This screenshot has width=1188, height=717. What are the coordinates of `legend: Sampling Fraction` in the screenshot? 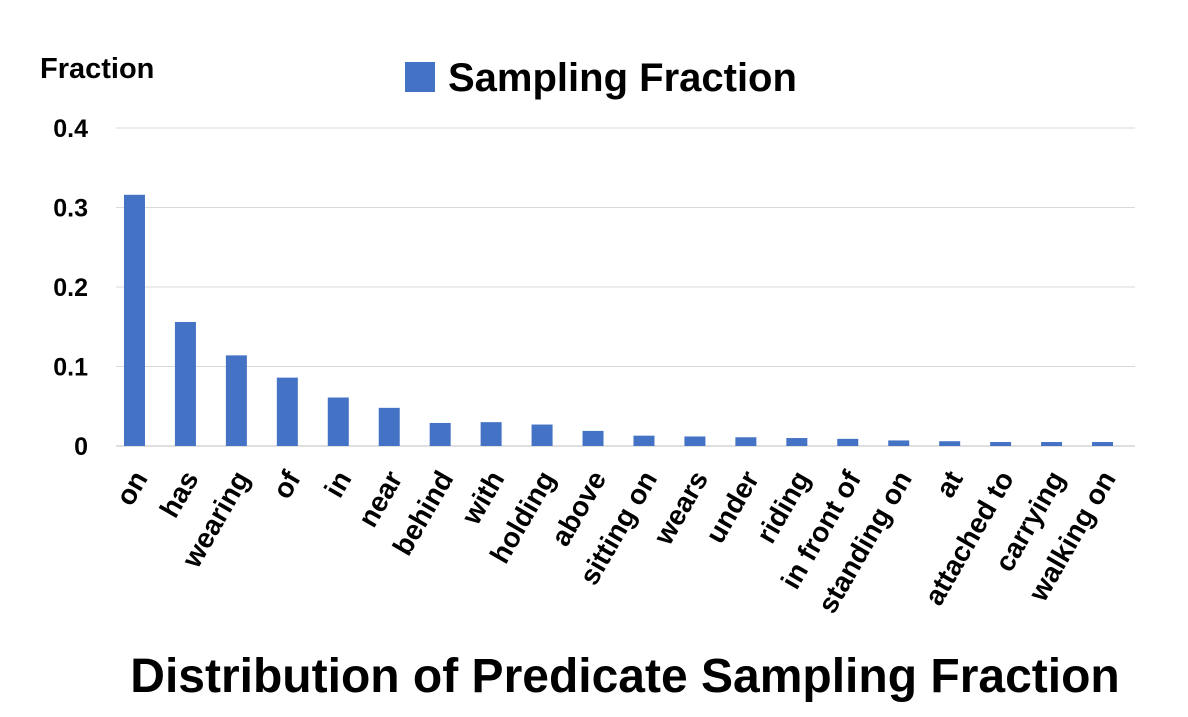 It's located at (601, 78).